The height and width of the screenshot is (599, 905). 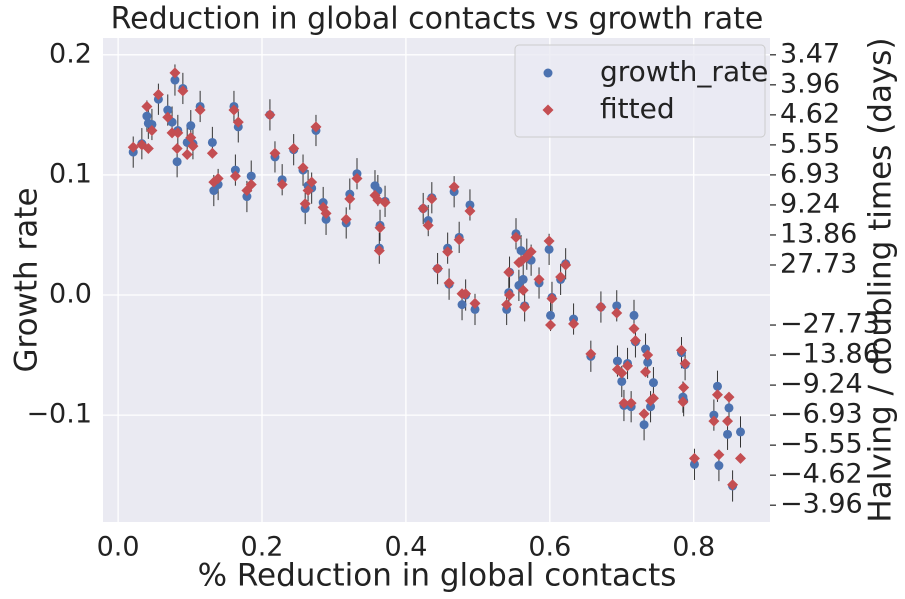 What do you see at coordinates (810, 83) in the screenshot?
I see `y2-tick-label: 3.96` at bounding box center [810, 83].